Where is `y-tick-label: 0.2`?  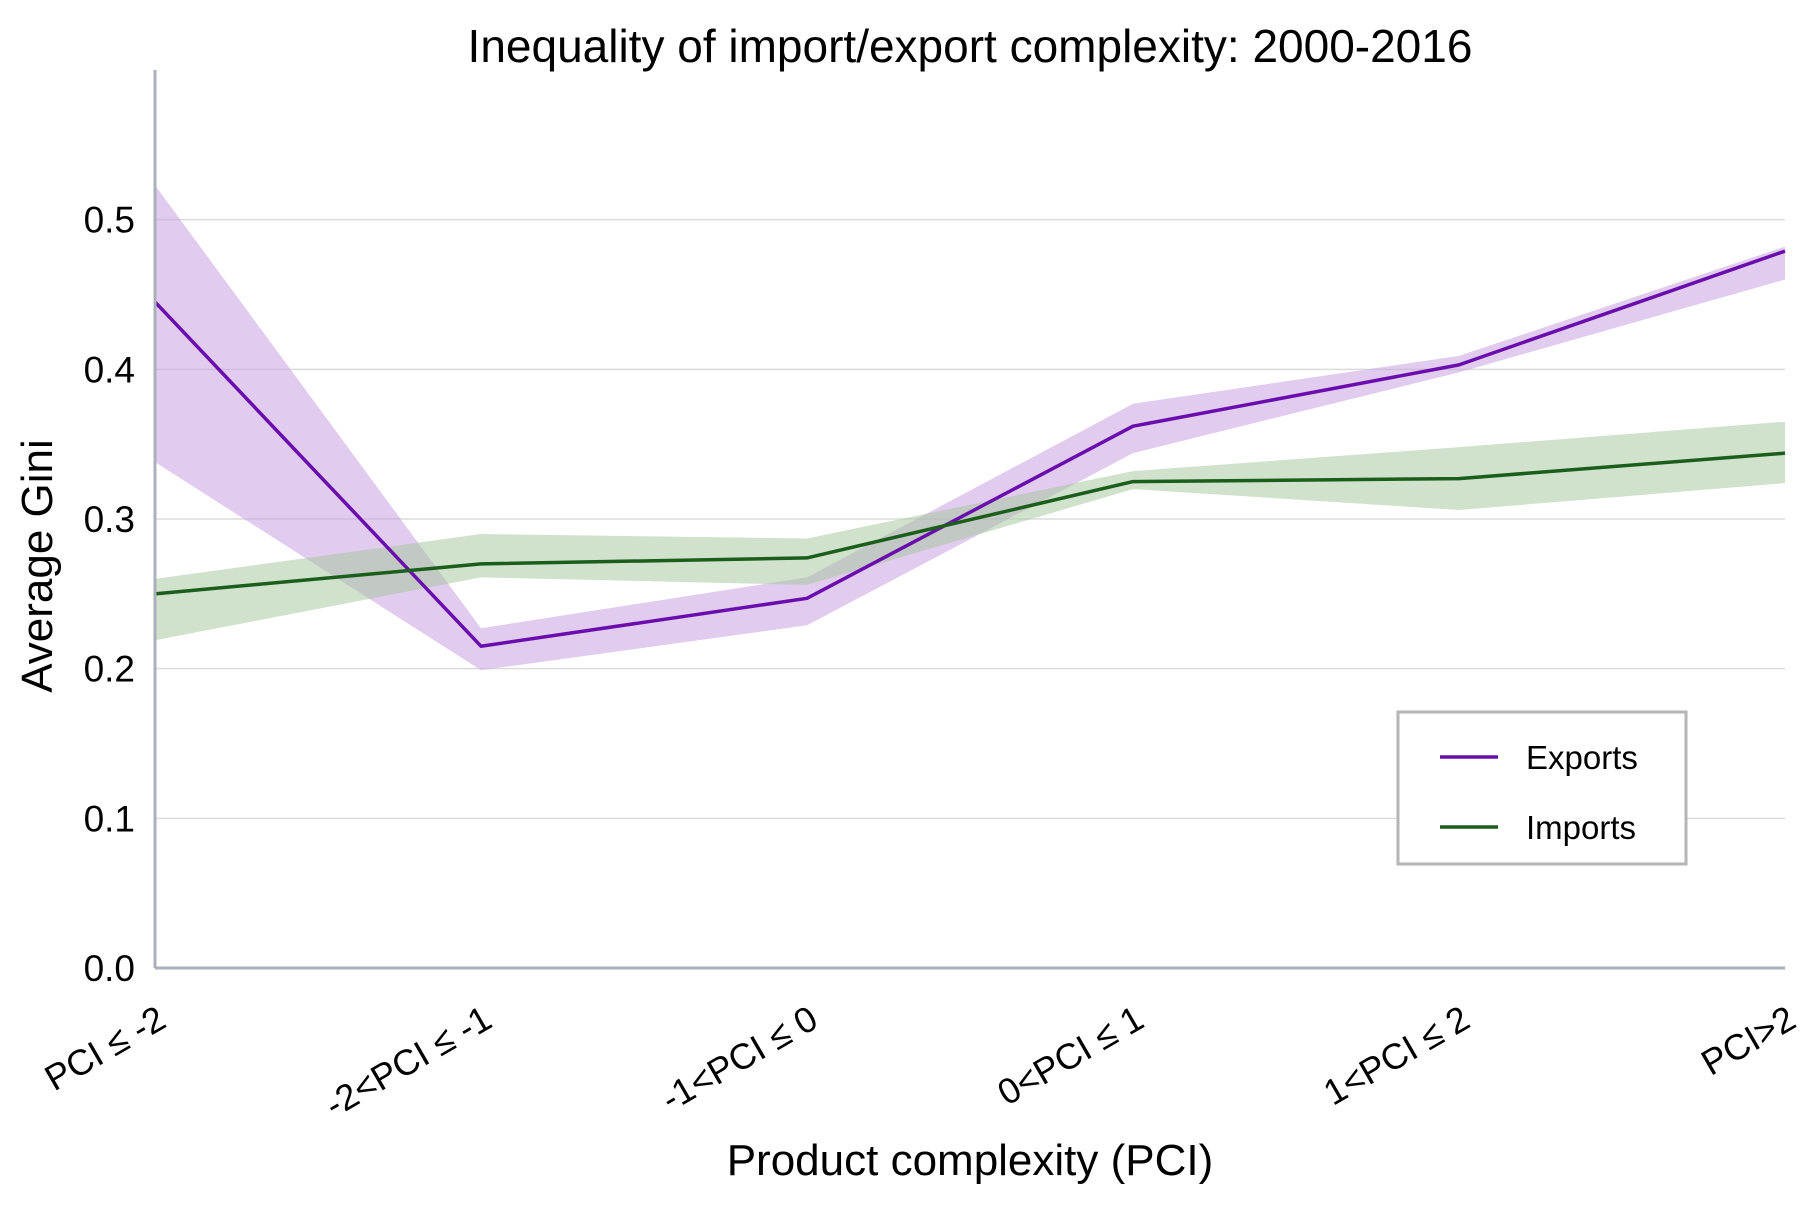
y-tick-label: 0.2 is located at coordinates (109, 669).